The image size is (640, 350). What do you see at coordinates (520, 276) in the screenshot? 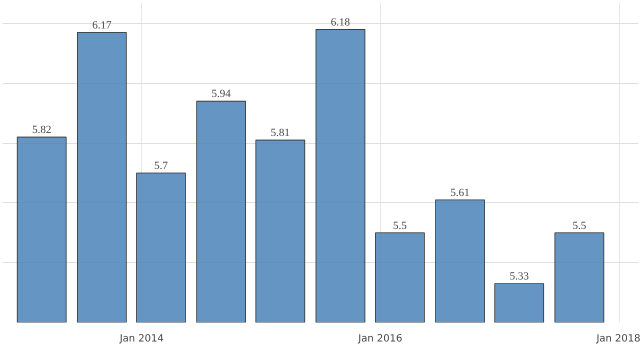
I see `data-label: 5.33` at bounding box center [520, 276].